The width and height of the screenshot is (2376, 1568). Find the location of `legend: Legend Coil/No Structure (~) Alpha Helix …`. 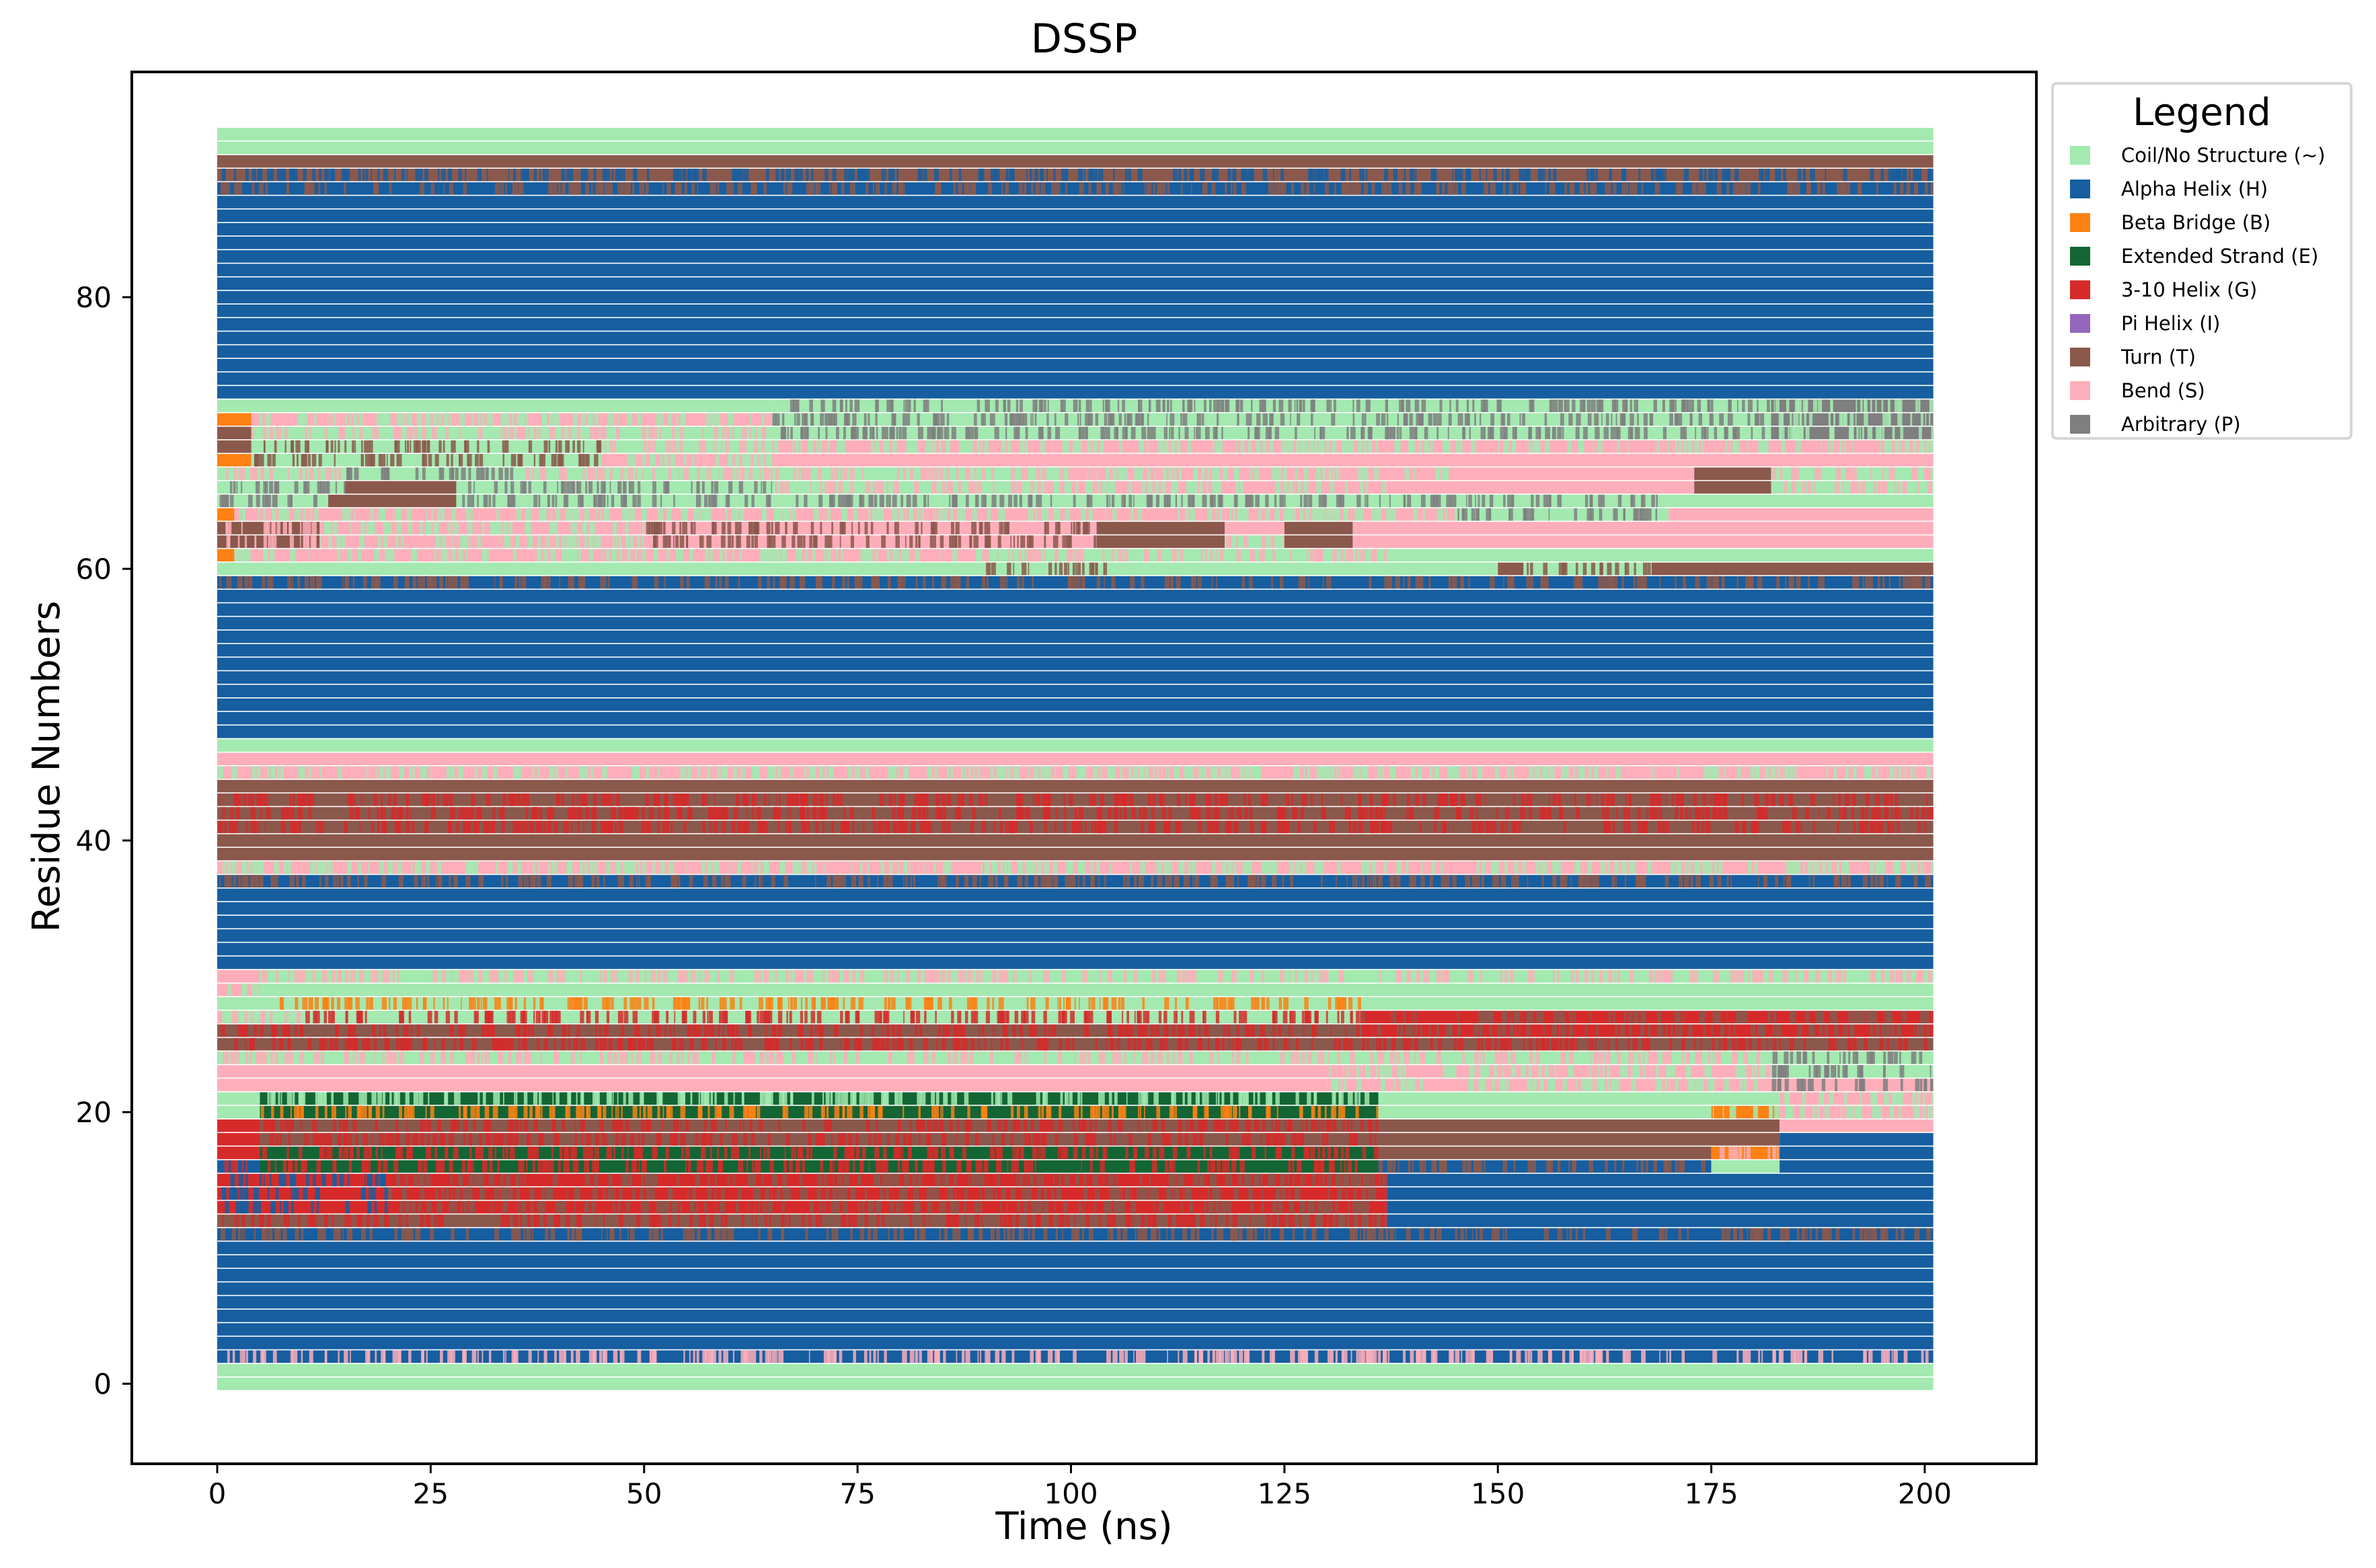

legend: Legend Coil/No Structure (~) Alpha Helix … is located at coordinates (2201, 261).